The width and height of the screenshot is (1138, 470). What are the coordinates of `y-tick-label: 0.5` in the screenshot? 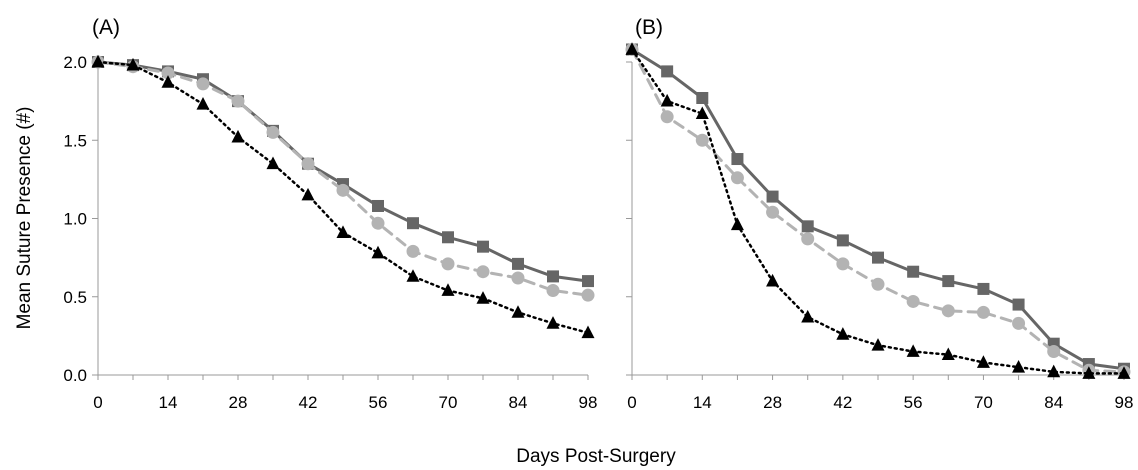 It's located at (75, 297).